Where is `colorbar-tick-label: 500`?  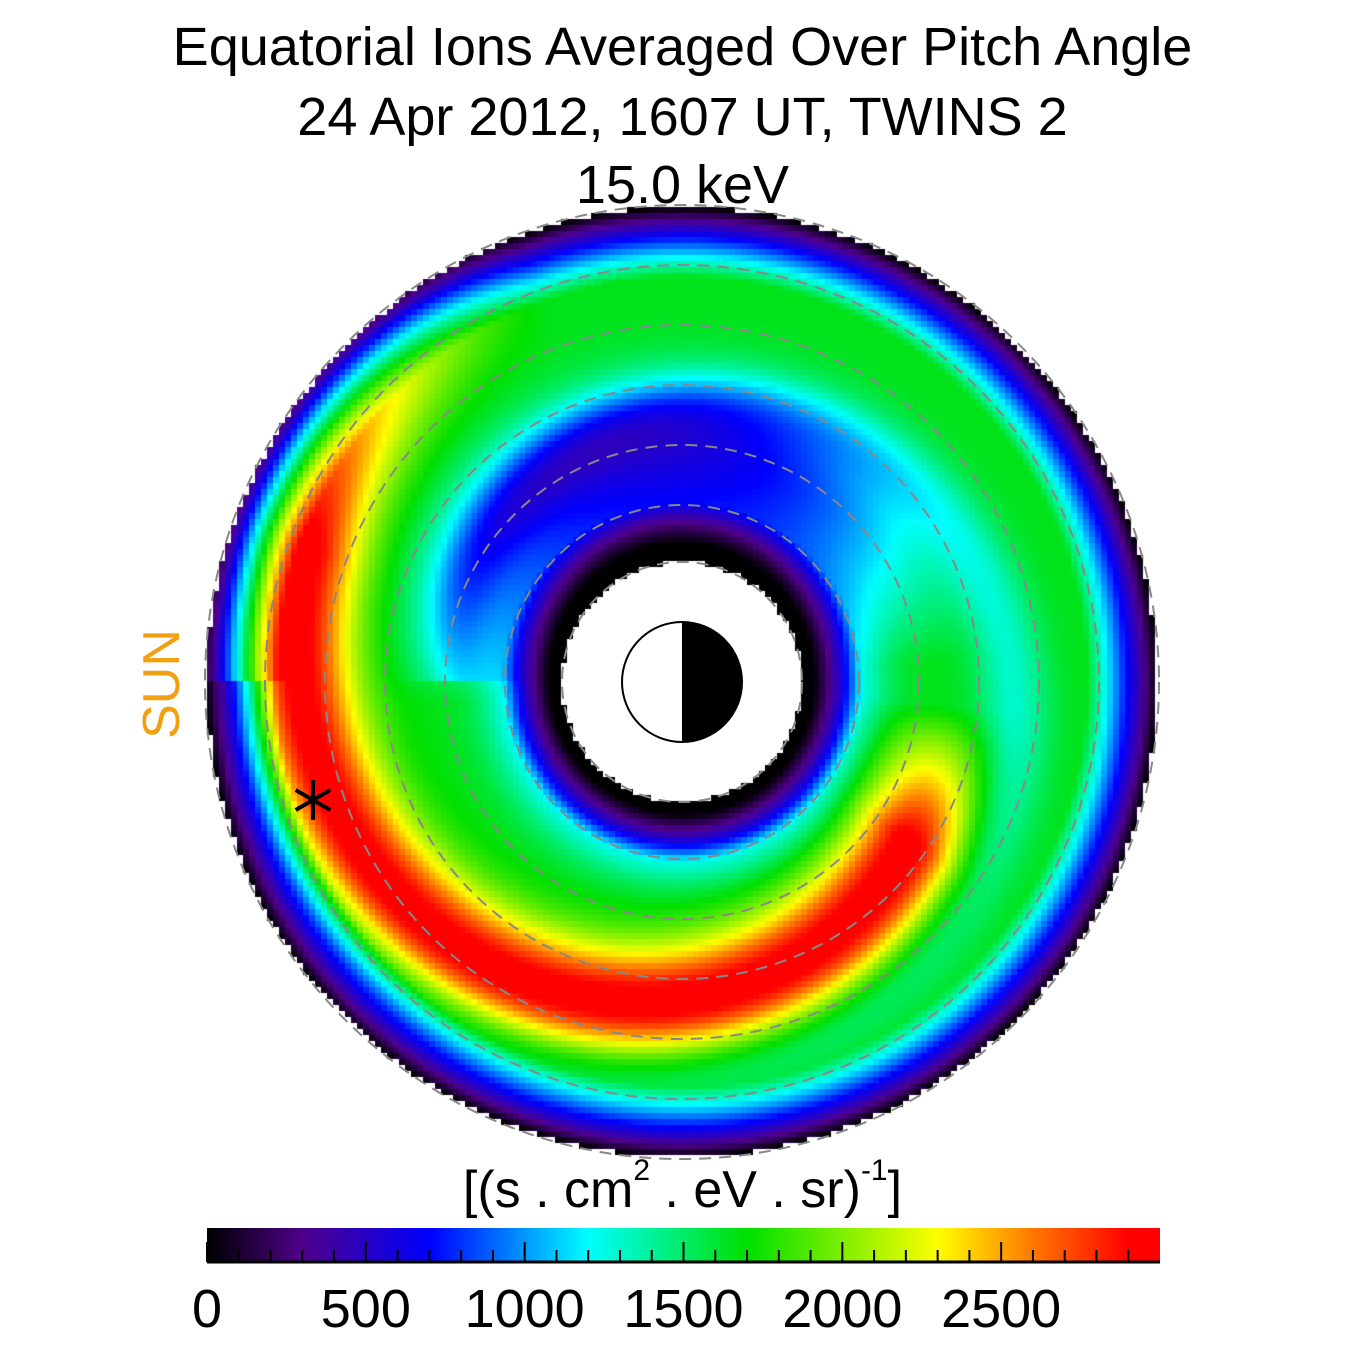
colorbar-tick-label: 500 is located at coordinates (365, 1309).